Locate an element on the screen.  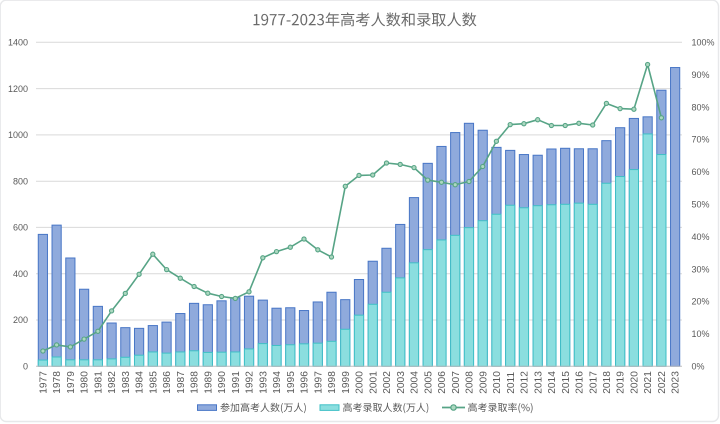
svg-text: 30% is located at coordinates (701, 269).